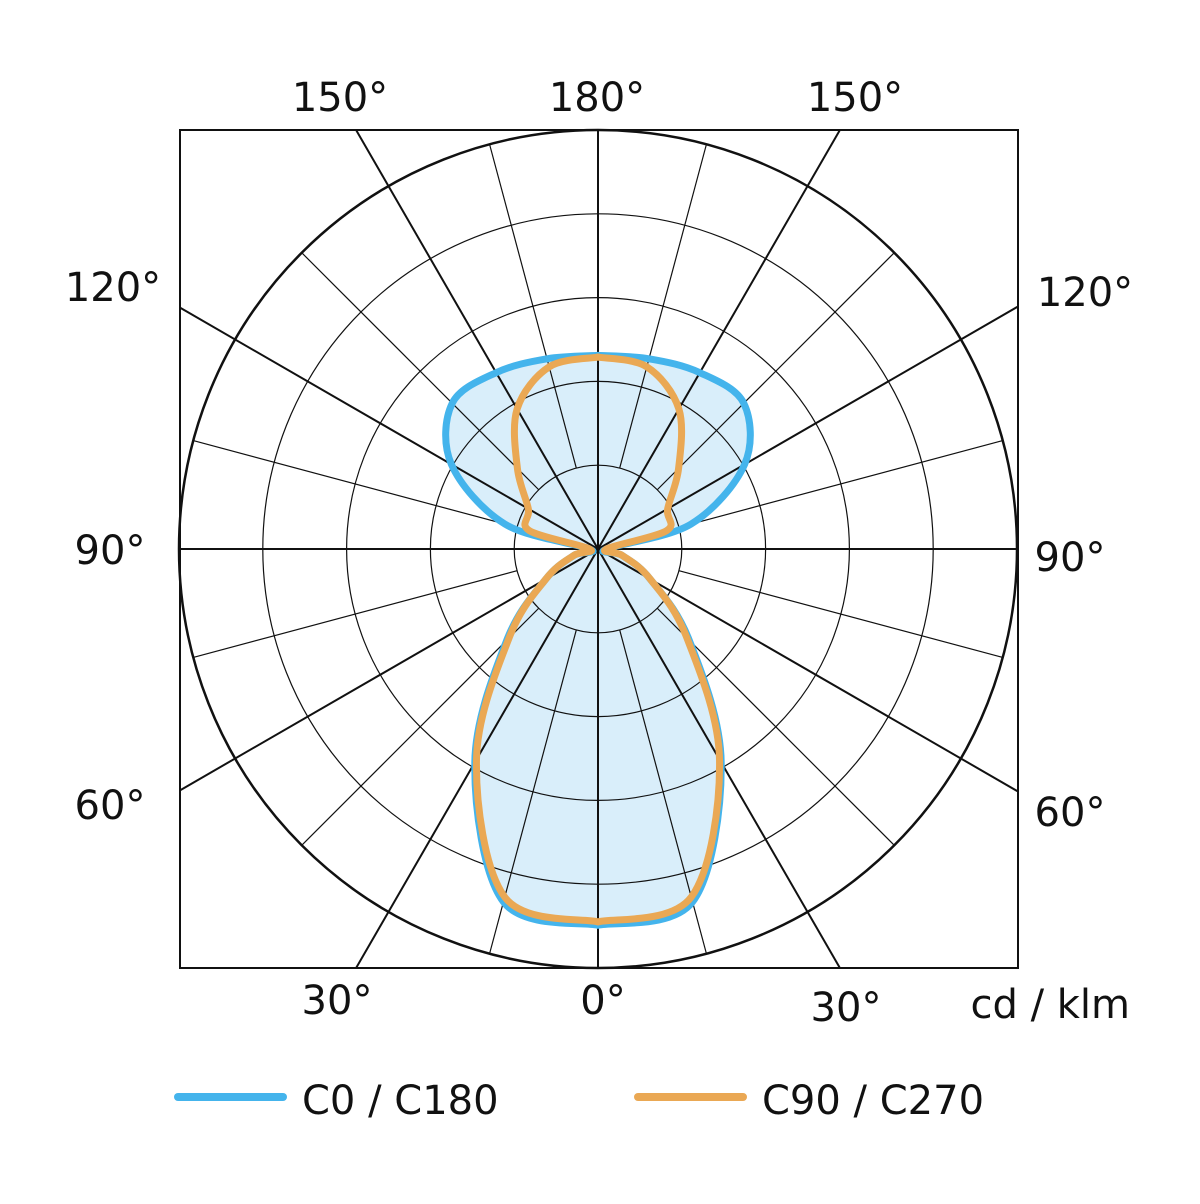 The width and height of the screenshot is (1200, 1204). What do you see at coordinates (1050, 1005) in the screenshot?
I see `unit-label: cd / klm` at bounding box center [1050, 1005].